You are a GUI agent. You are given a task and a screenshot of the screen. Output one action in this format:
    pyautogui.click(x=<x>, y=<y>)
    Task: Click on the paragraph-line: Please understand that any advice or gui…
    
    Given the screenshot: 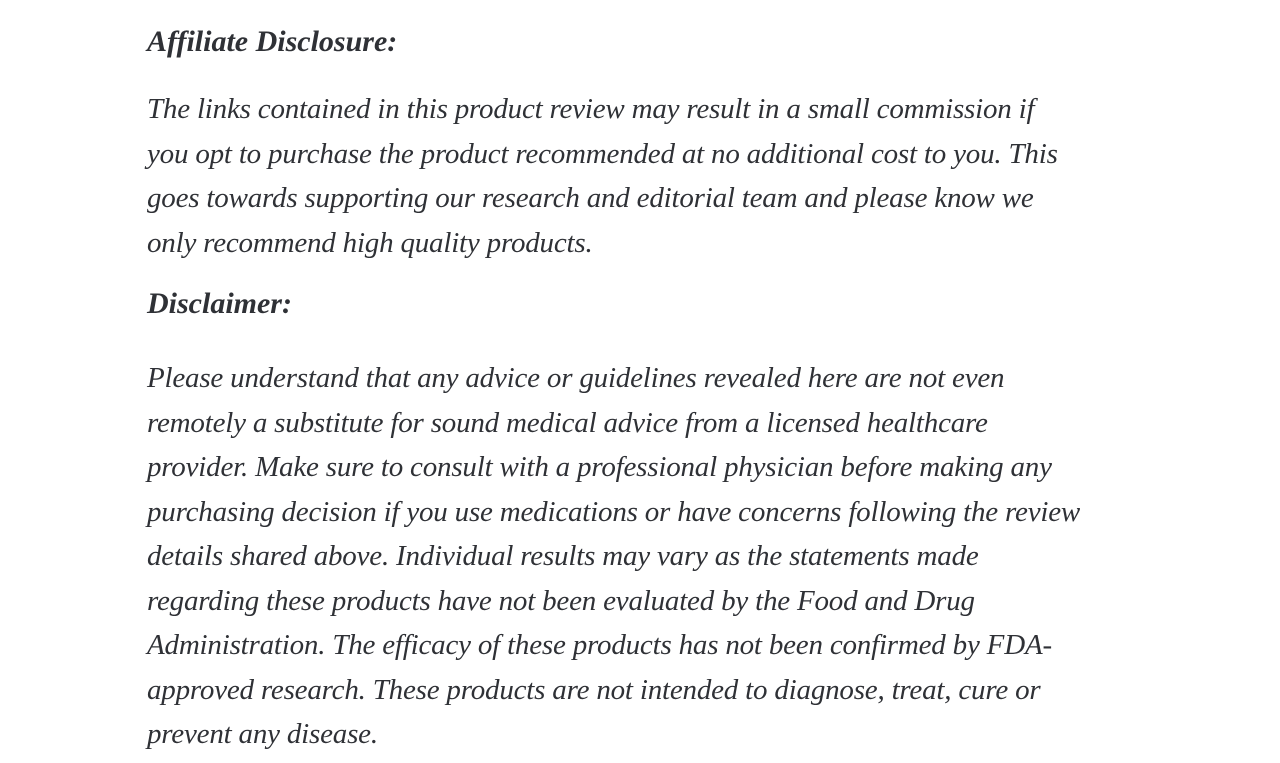 What is the action you would take?
    pyautogui.click(x=576, y=378)
    